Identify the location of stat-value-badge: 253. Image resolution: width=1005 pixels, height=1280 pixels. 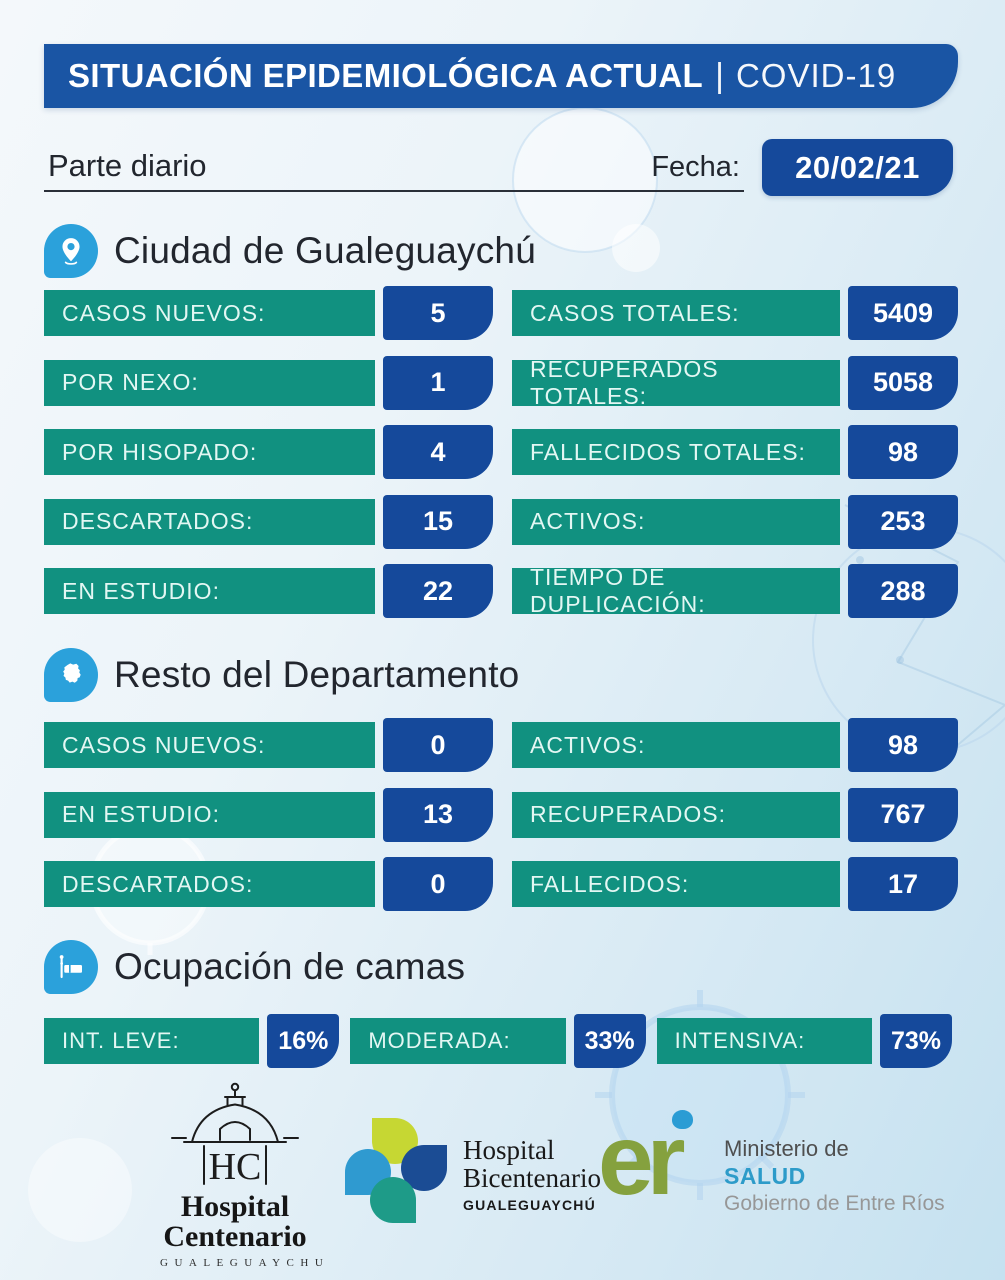
(903, 521).